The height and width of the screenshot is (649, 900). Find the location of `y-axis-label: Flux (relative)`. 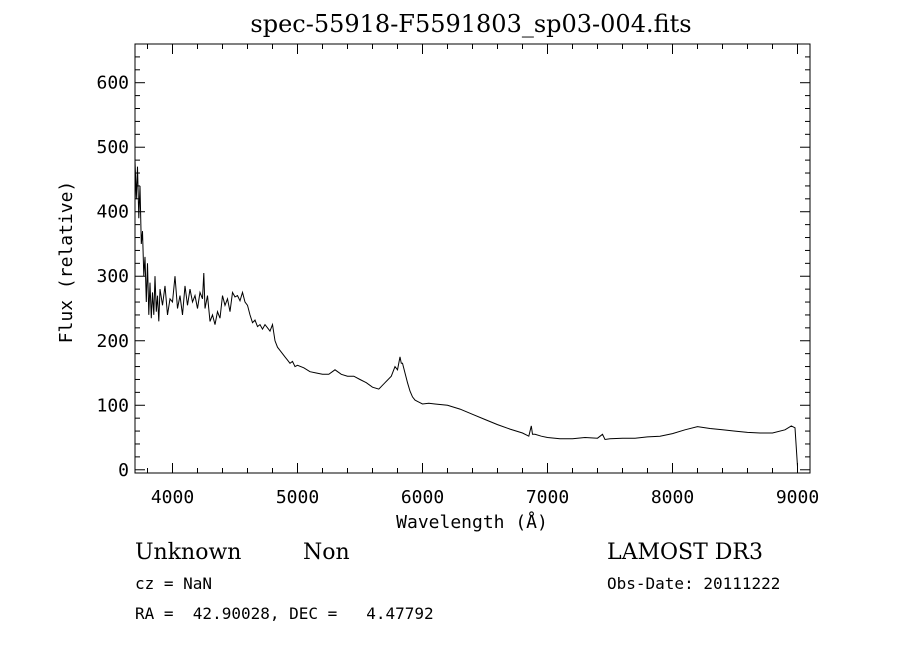

y-axis-label: Flux (relative) is located at coordinates (66, 262).